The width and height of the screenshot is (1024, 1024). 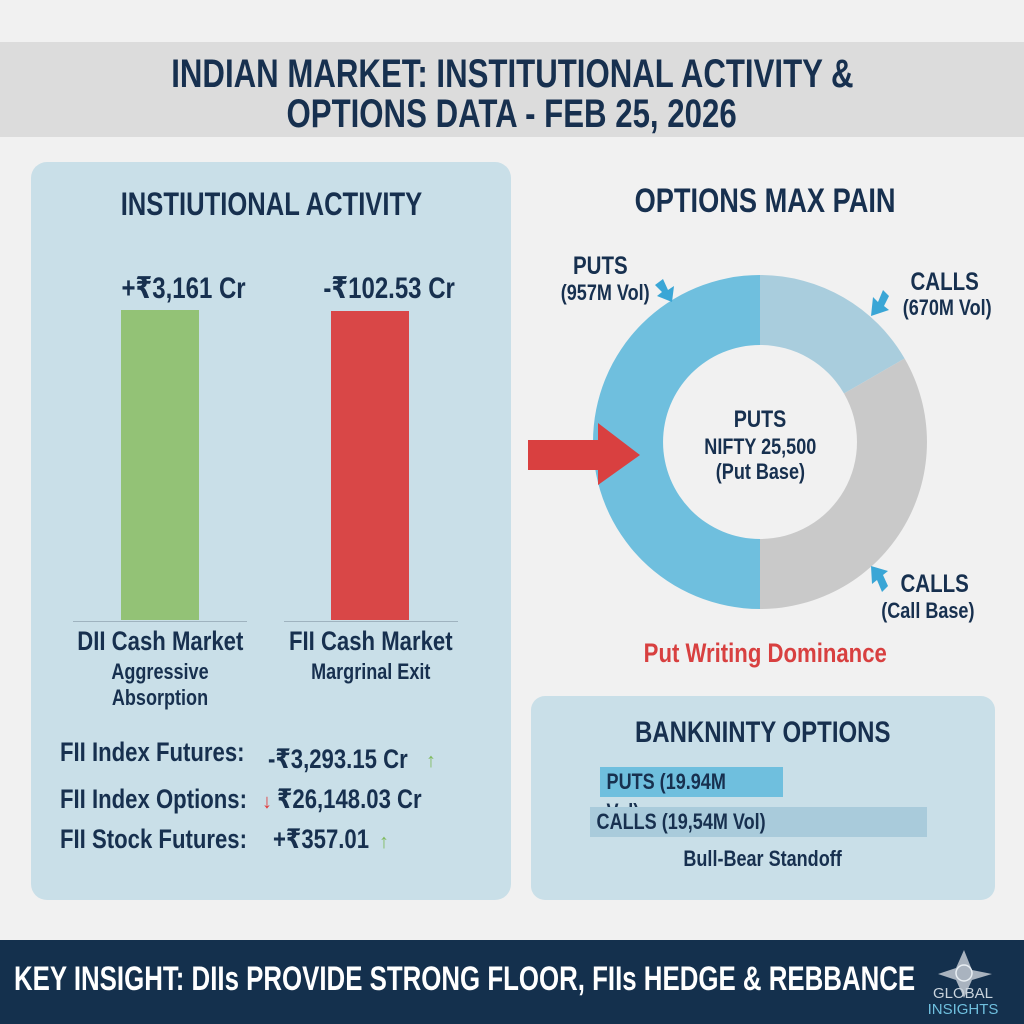 What do you see at coordinates (389, 288) in the screenshot?
I see `fii-value-label: -₹102.53 Cr` at bounding box center [389, 288].